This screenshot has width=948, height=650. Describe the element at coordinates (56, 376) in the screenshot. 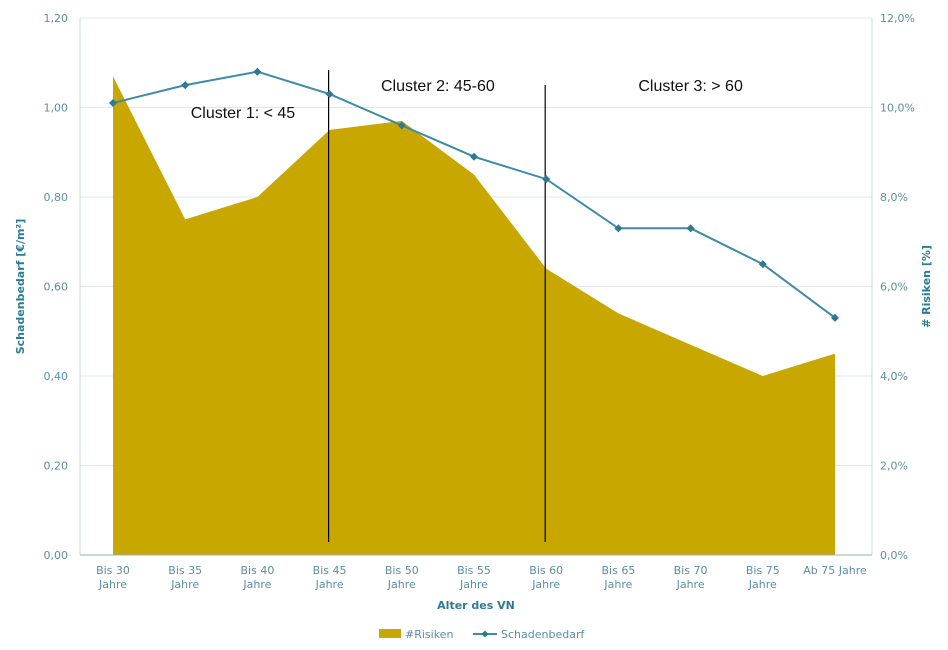

I see `y-left-tick-label: 0,40` at that location.